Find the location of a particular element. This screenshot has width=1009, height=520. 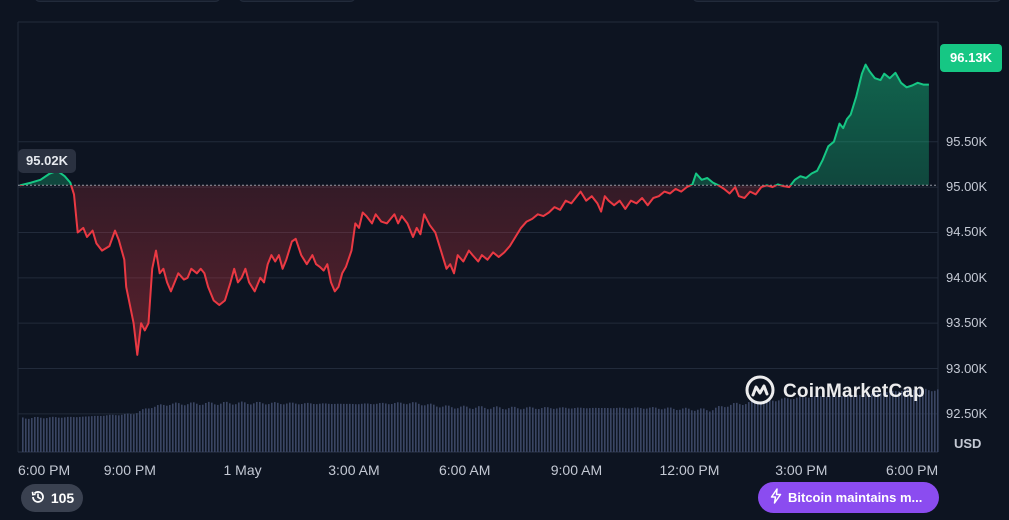

history-badge: 105 is located at coordinates (52, 498).